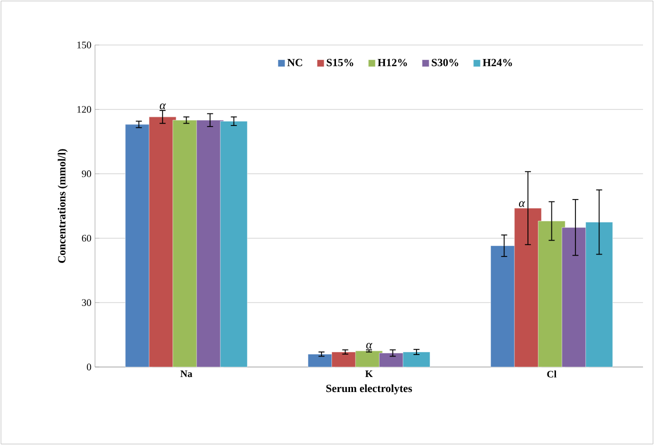 This screenshot has width=654, height=445. I want to click on y-tick-label: 120, so click(84, 109).